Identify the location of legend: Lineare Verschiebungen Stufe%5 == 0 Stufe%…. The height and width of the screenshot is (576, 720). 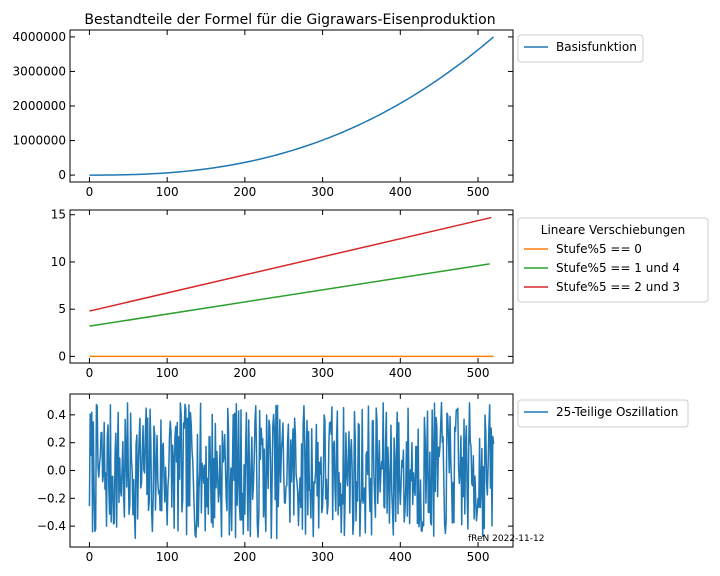
(613, 260).